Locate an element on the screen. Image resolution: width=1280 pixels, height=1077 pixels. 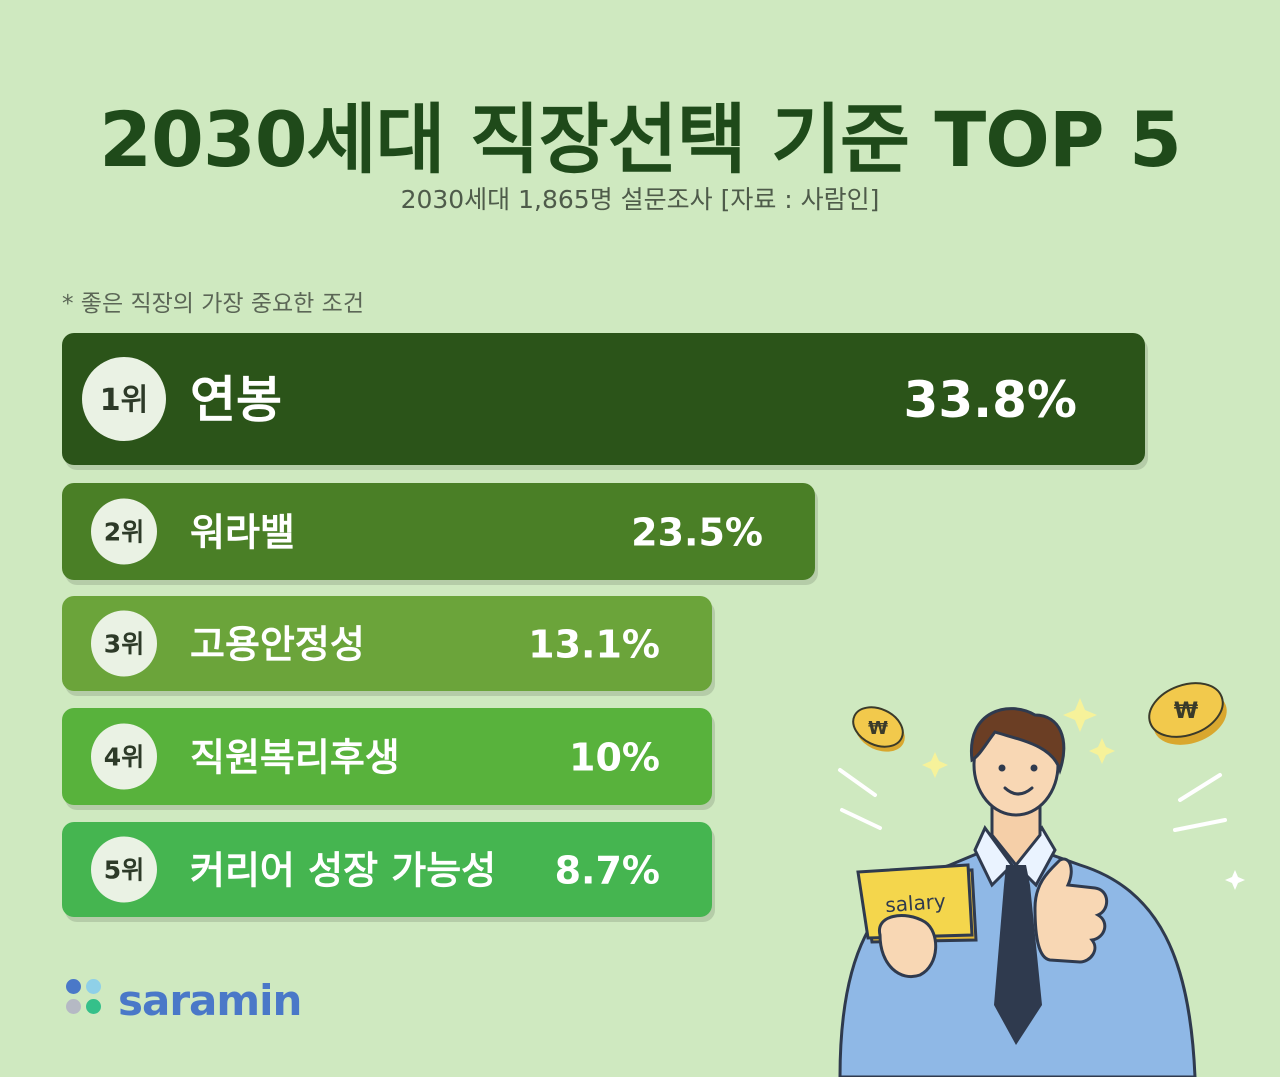
bar-row-3: 3위 고용안정성 13.1% is located at coordinates (388, 646).